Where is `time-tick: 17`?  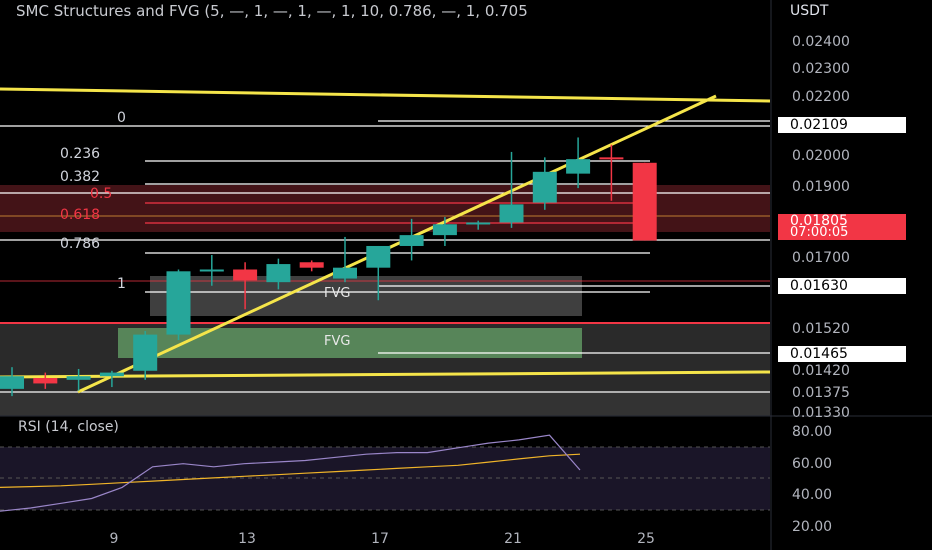
time-tick: 17 is located at coordinates (380, 539).